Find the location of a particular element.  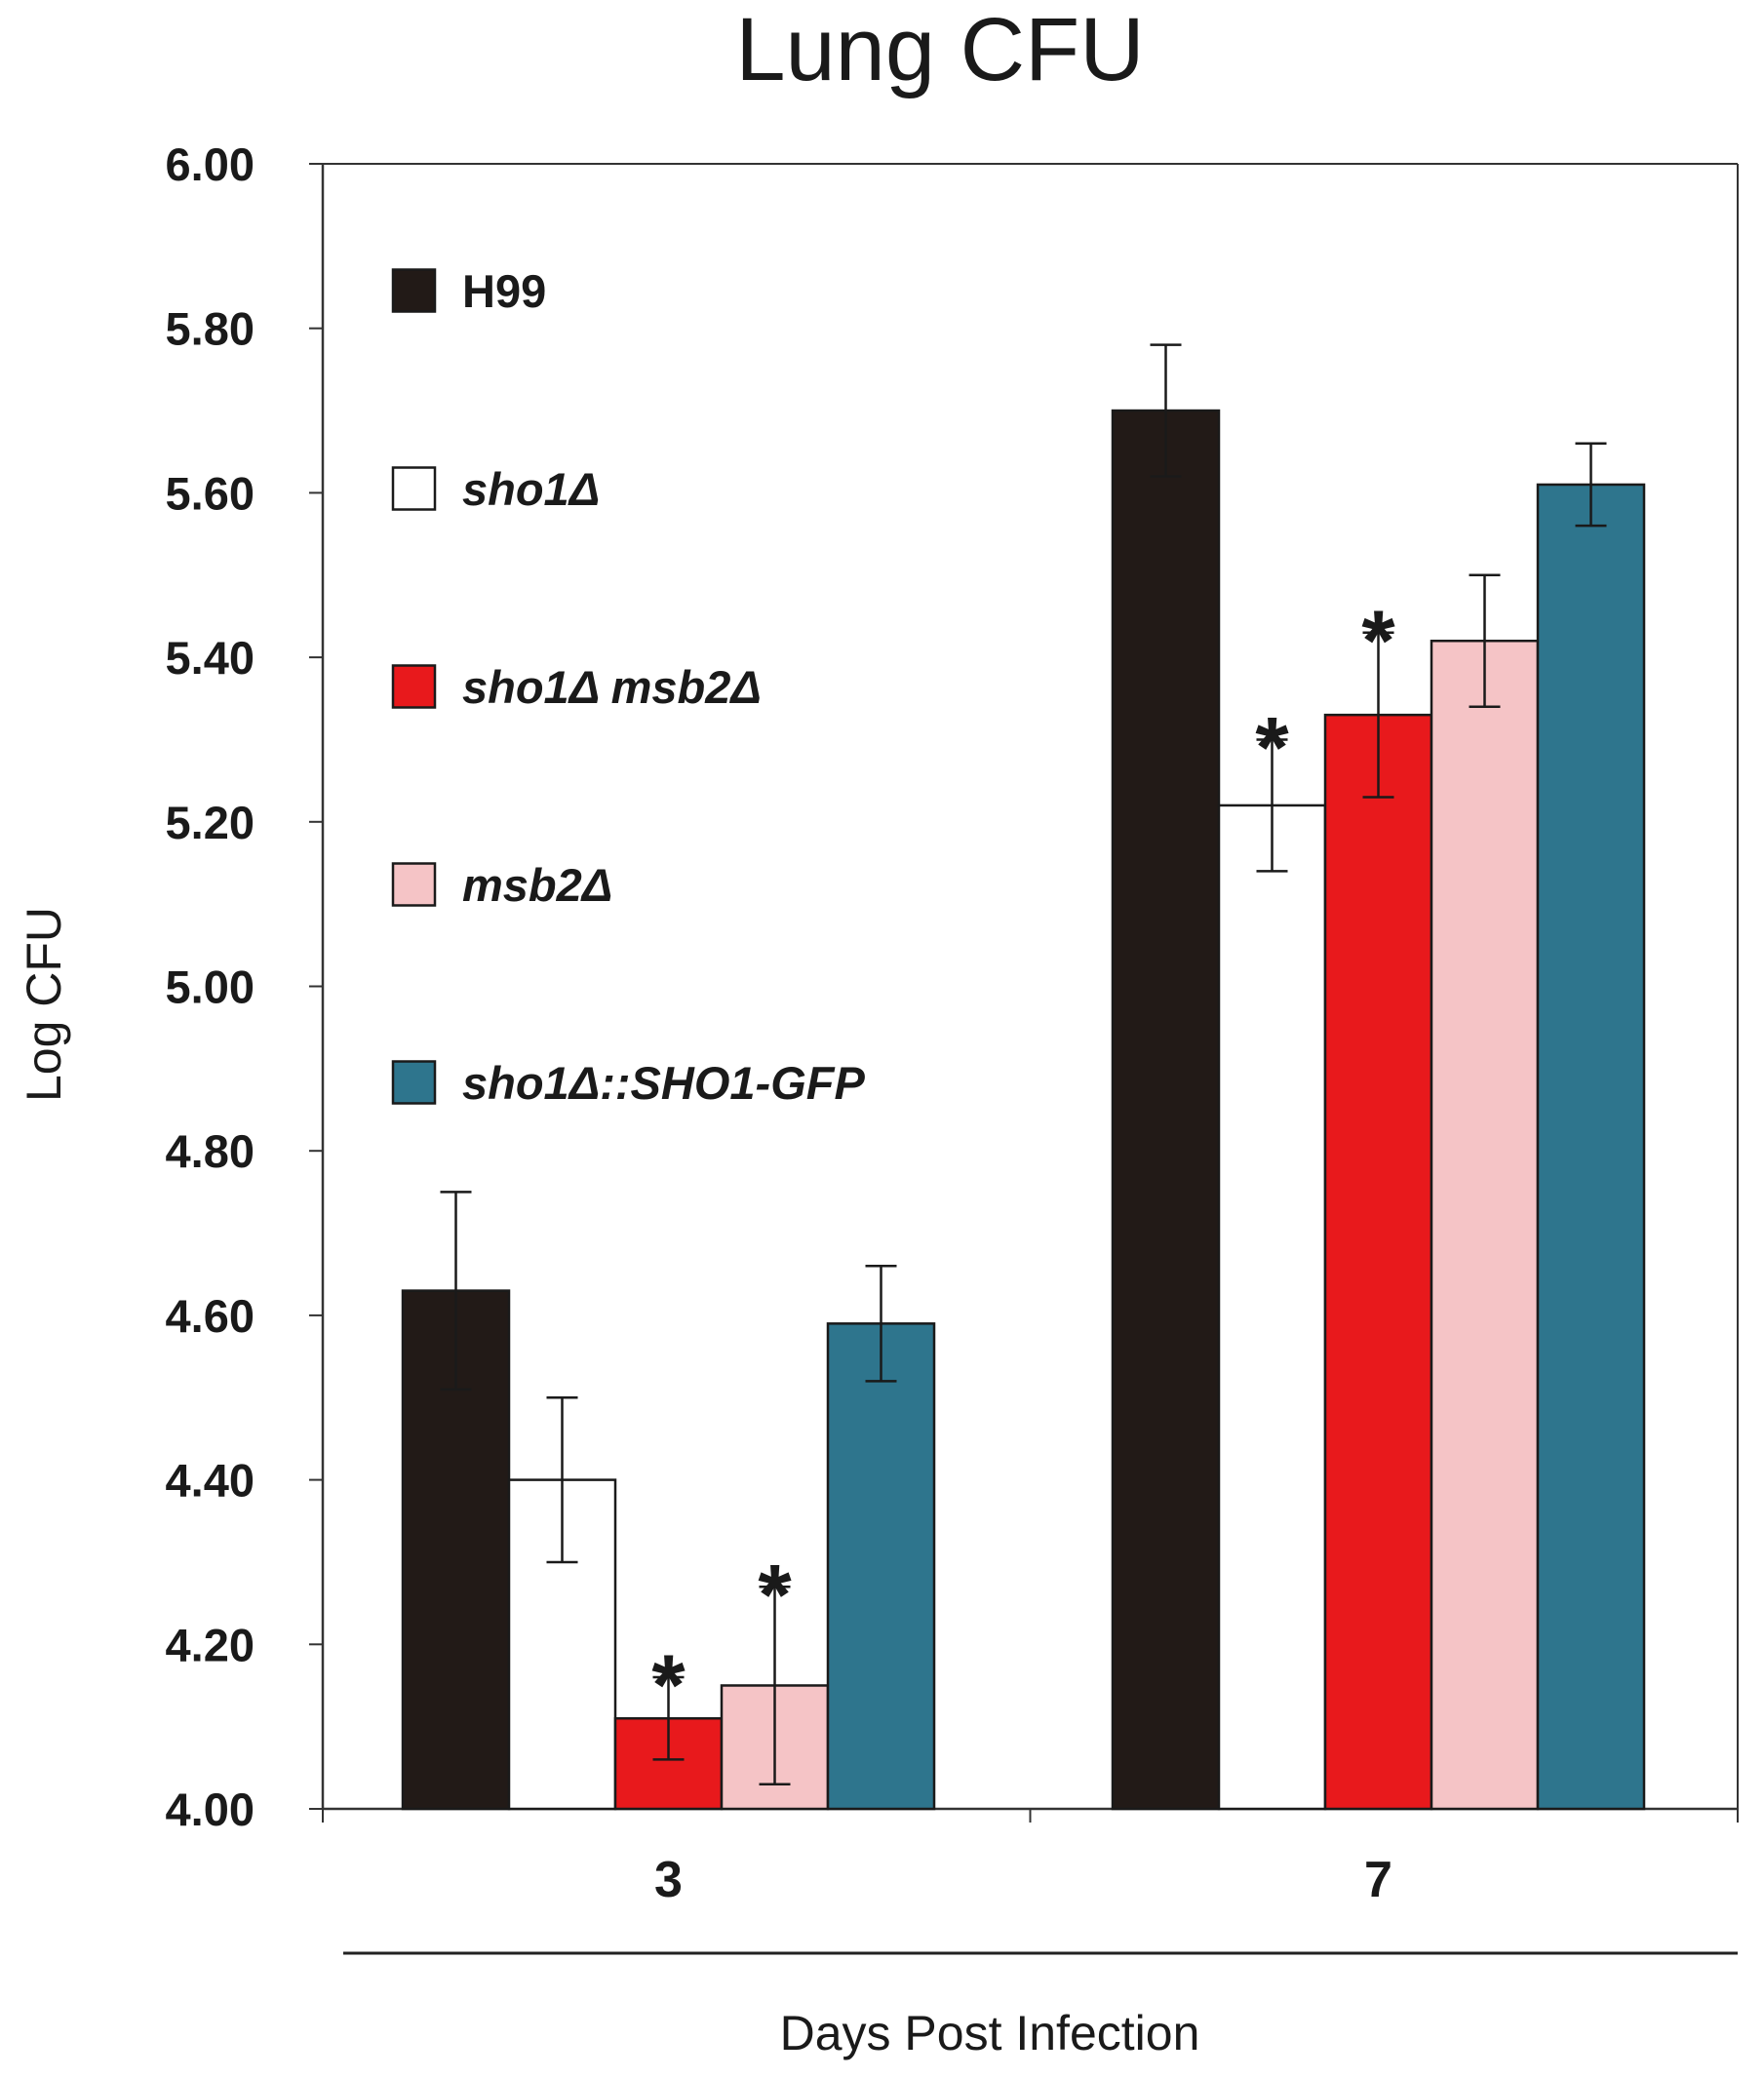

legend-label: sho1Δ is located at coordinates (531, 489).